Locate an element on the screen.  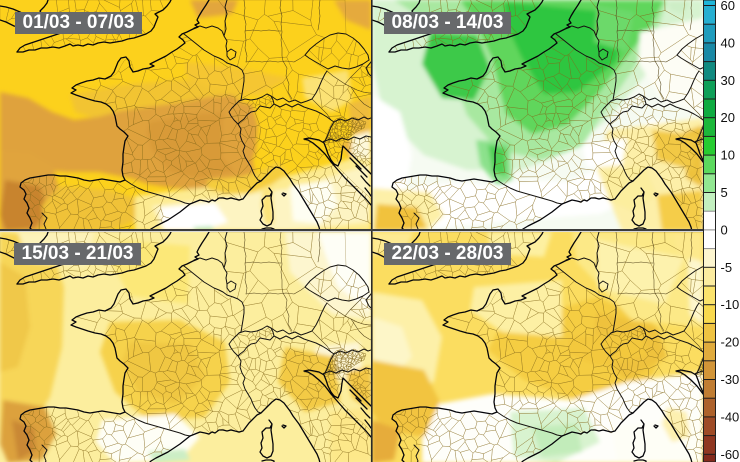
svg-text: 5 is located at coordinates (724, 192).